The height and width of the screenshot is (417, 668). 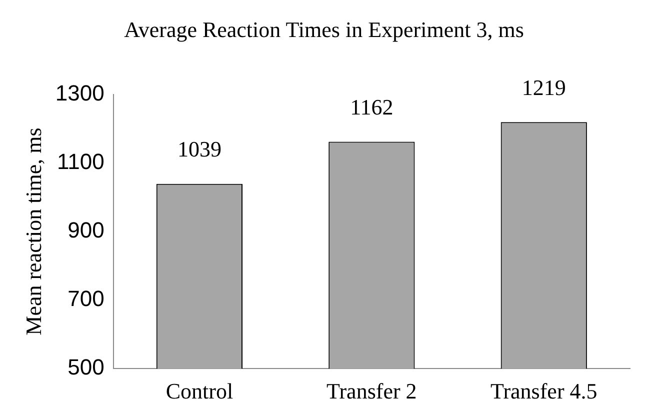 What do you see at coordinates (86, 299) in the screenshot?
I see `y-tick-label: 700` at bounding box center [86, 299].